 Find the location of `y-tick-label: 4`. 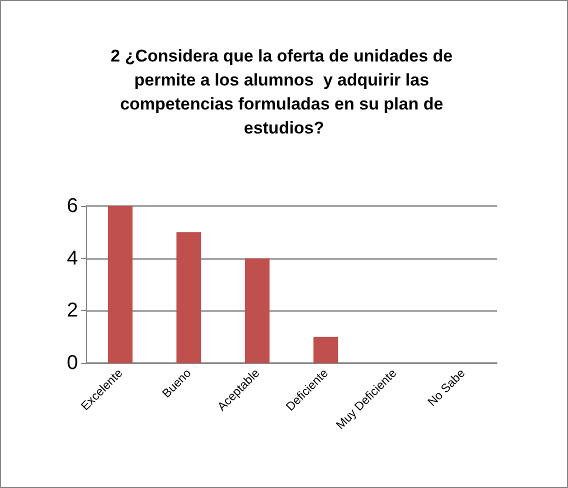

y-tick-label: 4 is located at coordinates (72, 258).